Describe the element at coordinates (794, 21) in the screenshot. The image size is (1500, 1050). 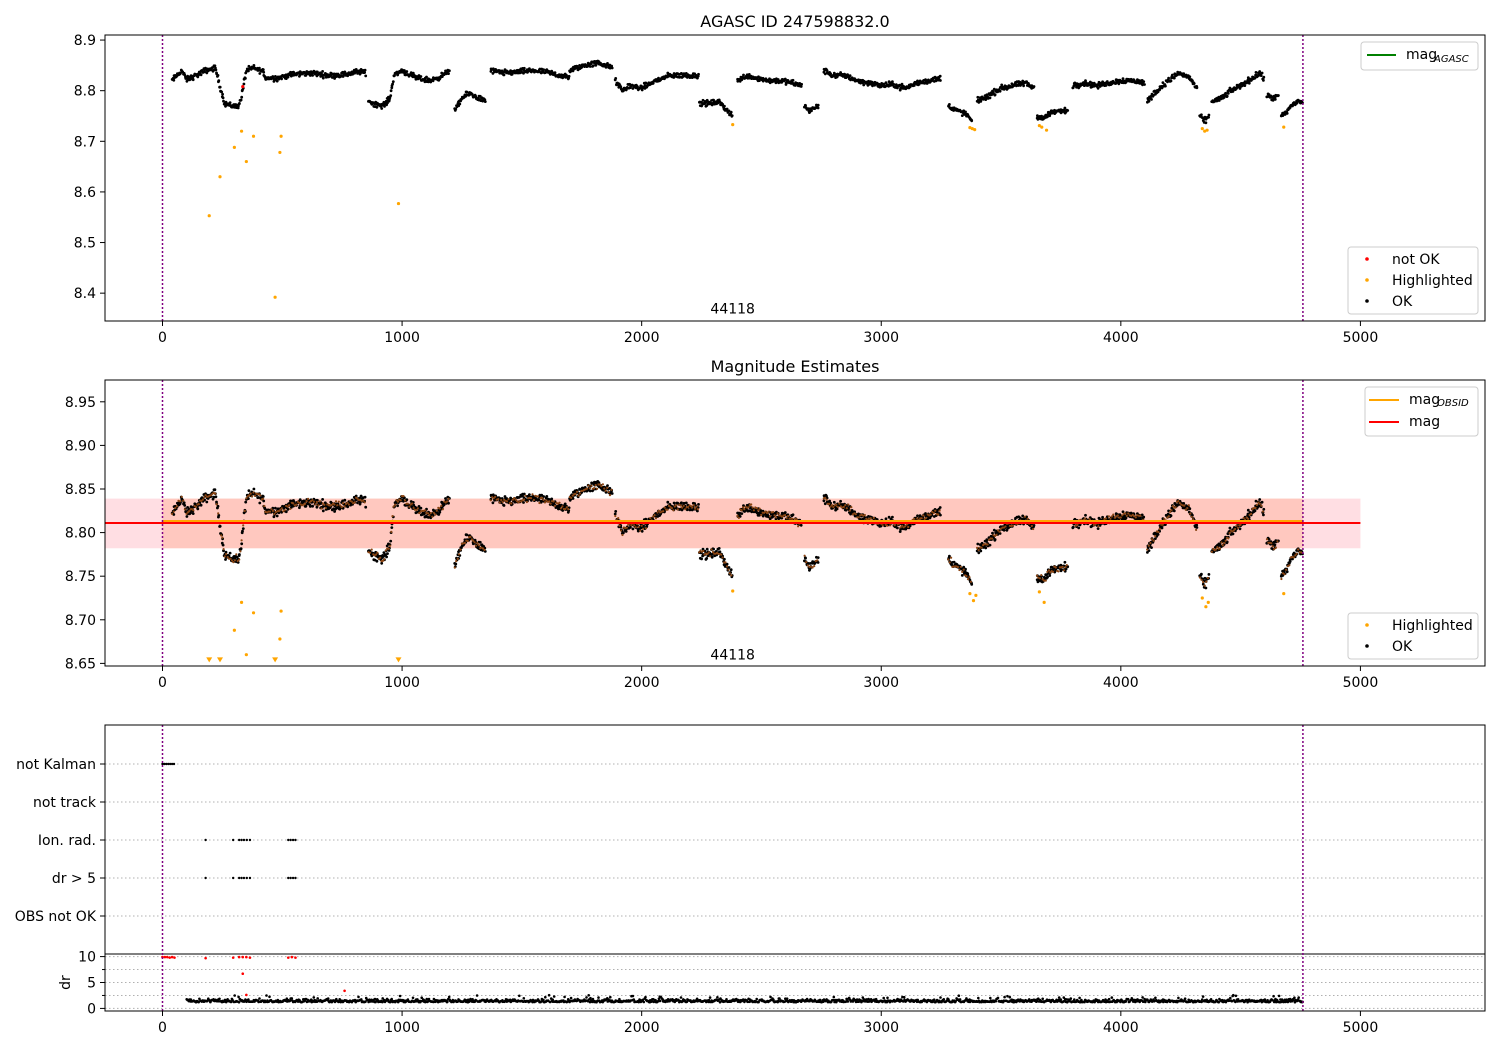
I see `panel-title: AGASC ID 247598832.0` at that location.